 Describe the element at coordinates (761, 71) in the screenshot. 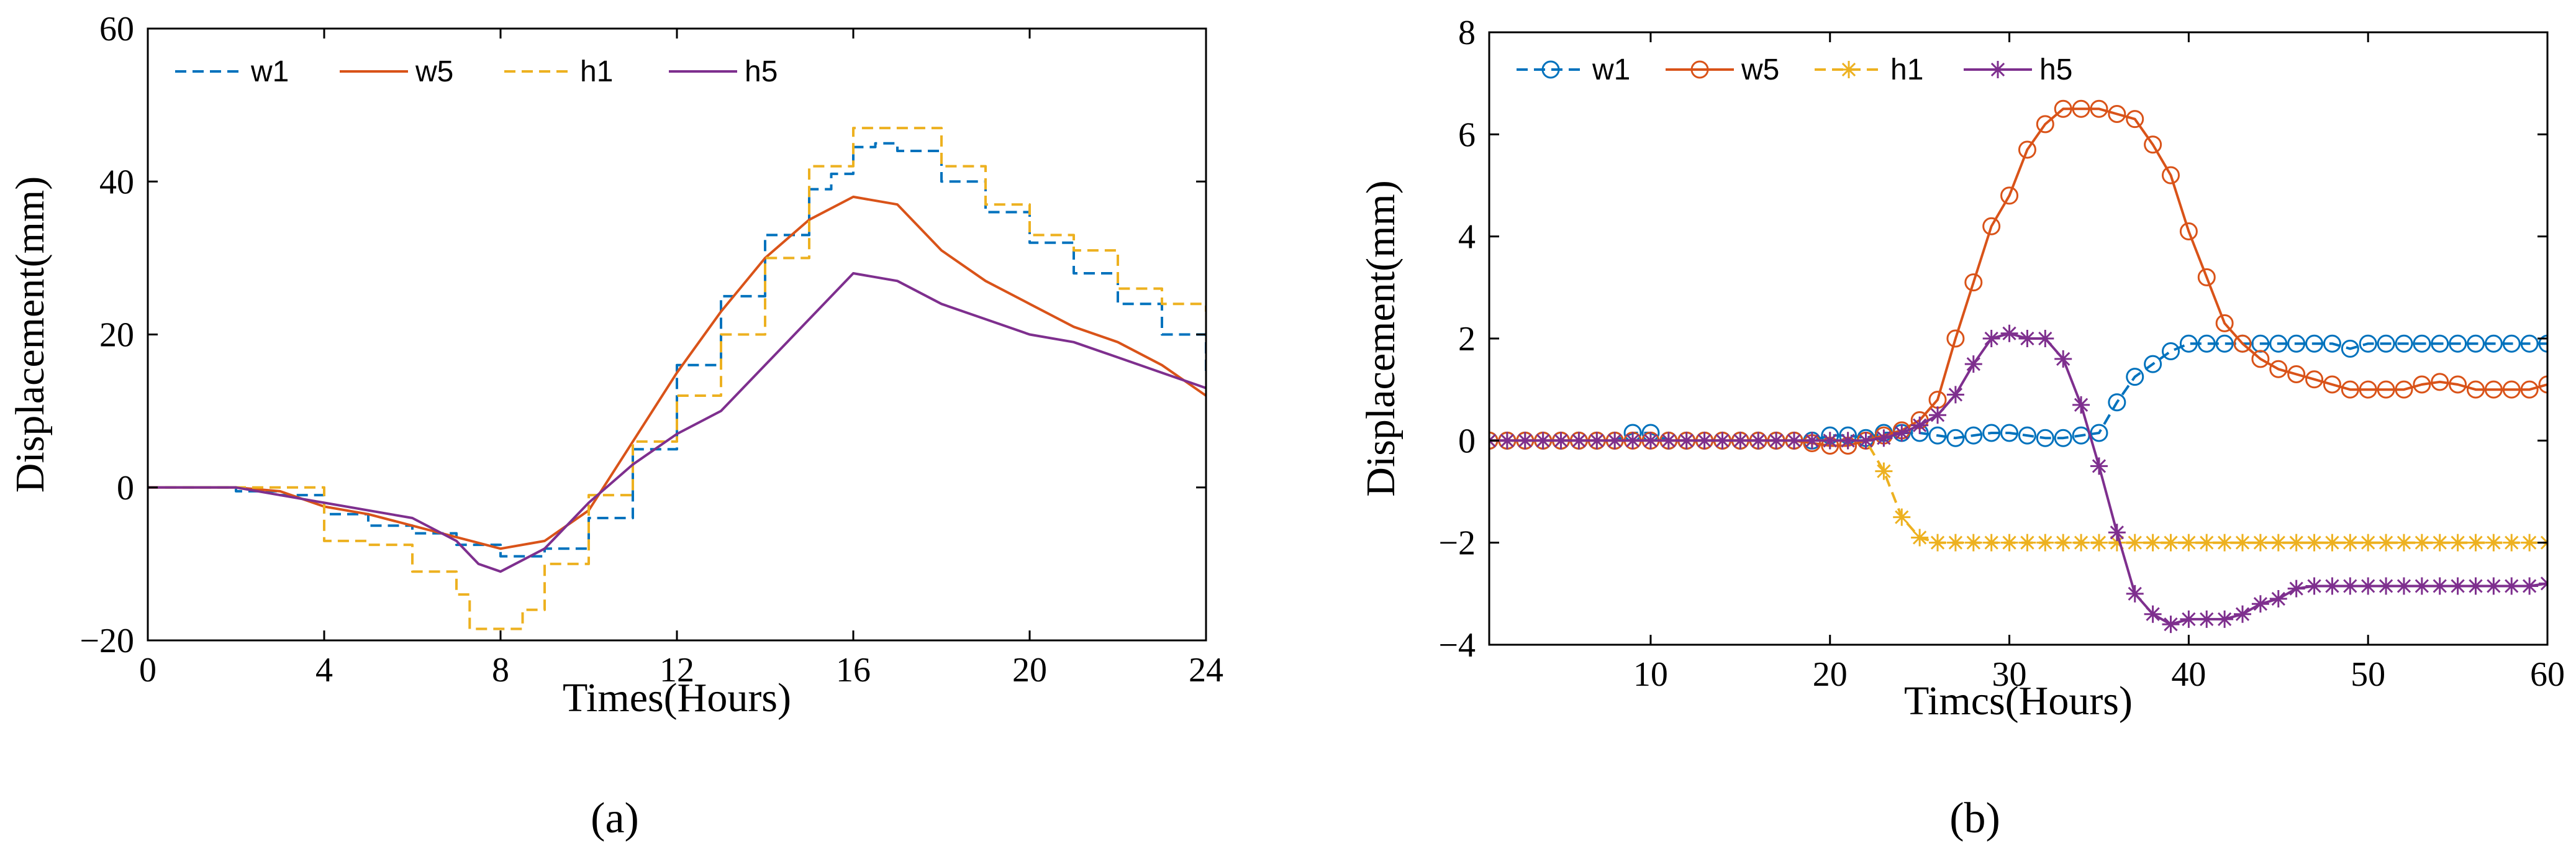

I see `legend-label-h5: h5` at that location.